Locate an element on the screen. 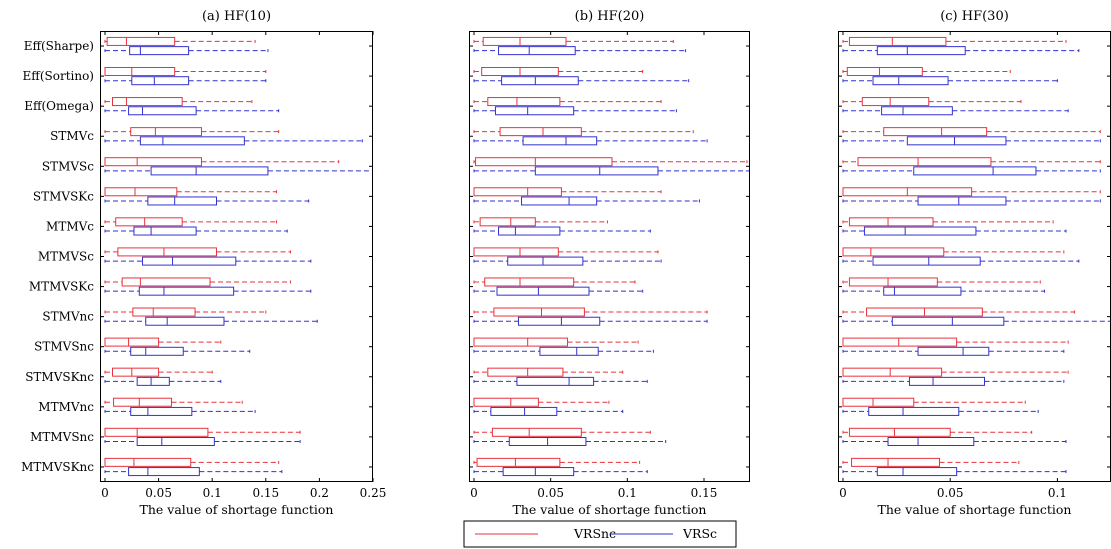  box-vrsc-eff-sortino is located at coordinates (950, 81).